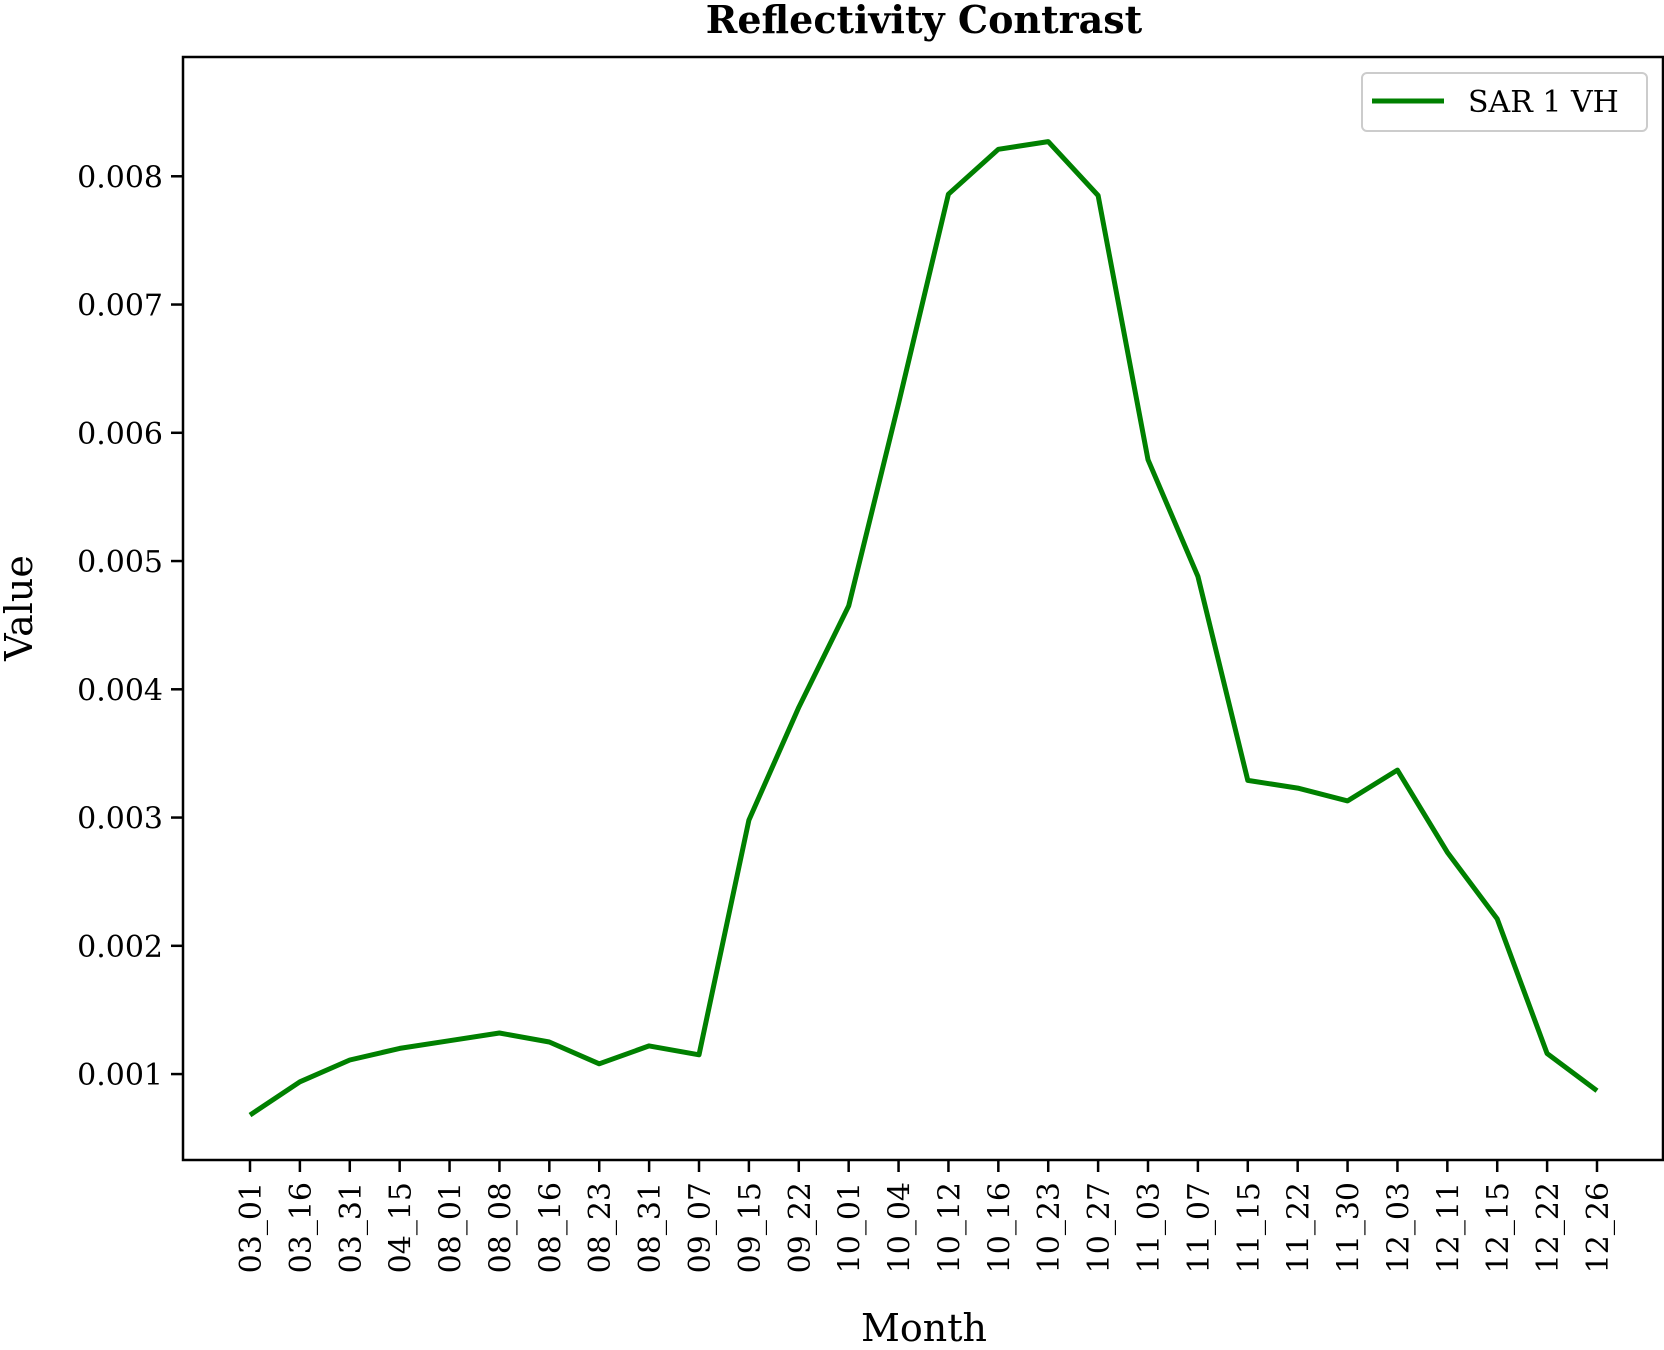  What do you see at coordinates (20, 608) in the screenshot?
I see `y-axis-label: Value` at bounding box center [20, 608].